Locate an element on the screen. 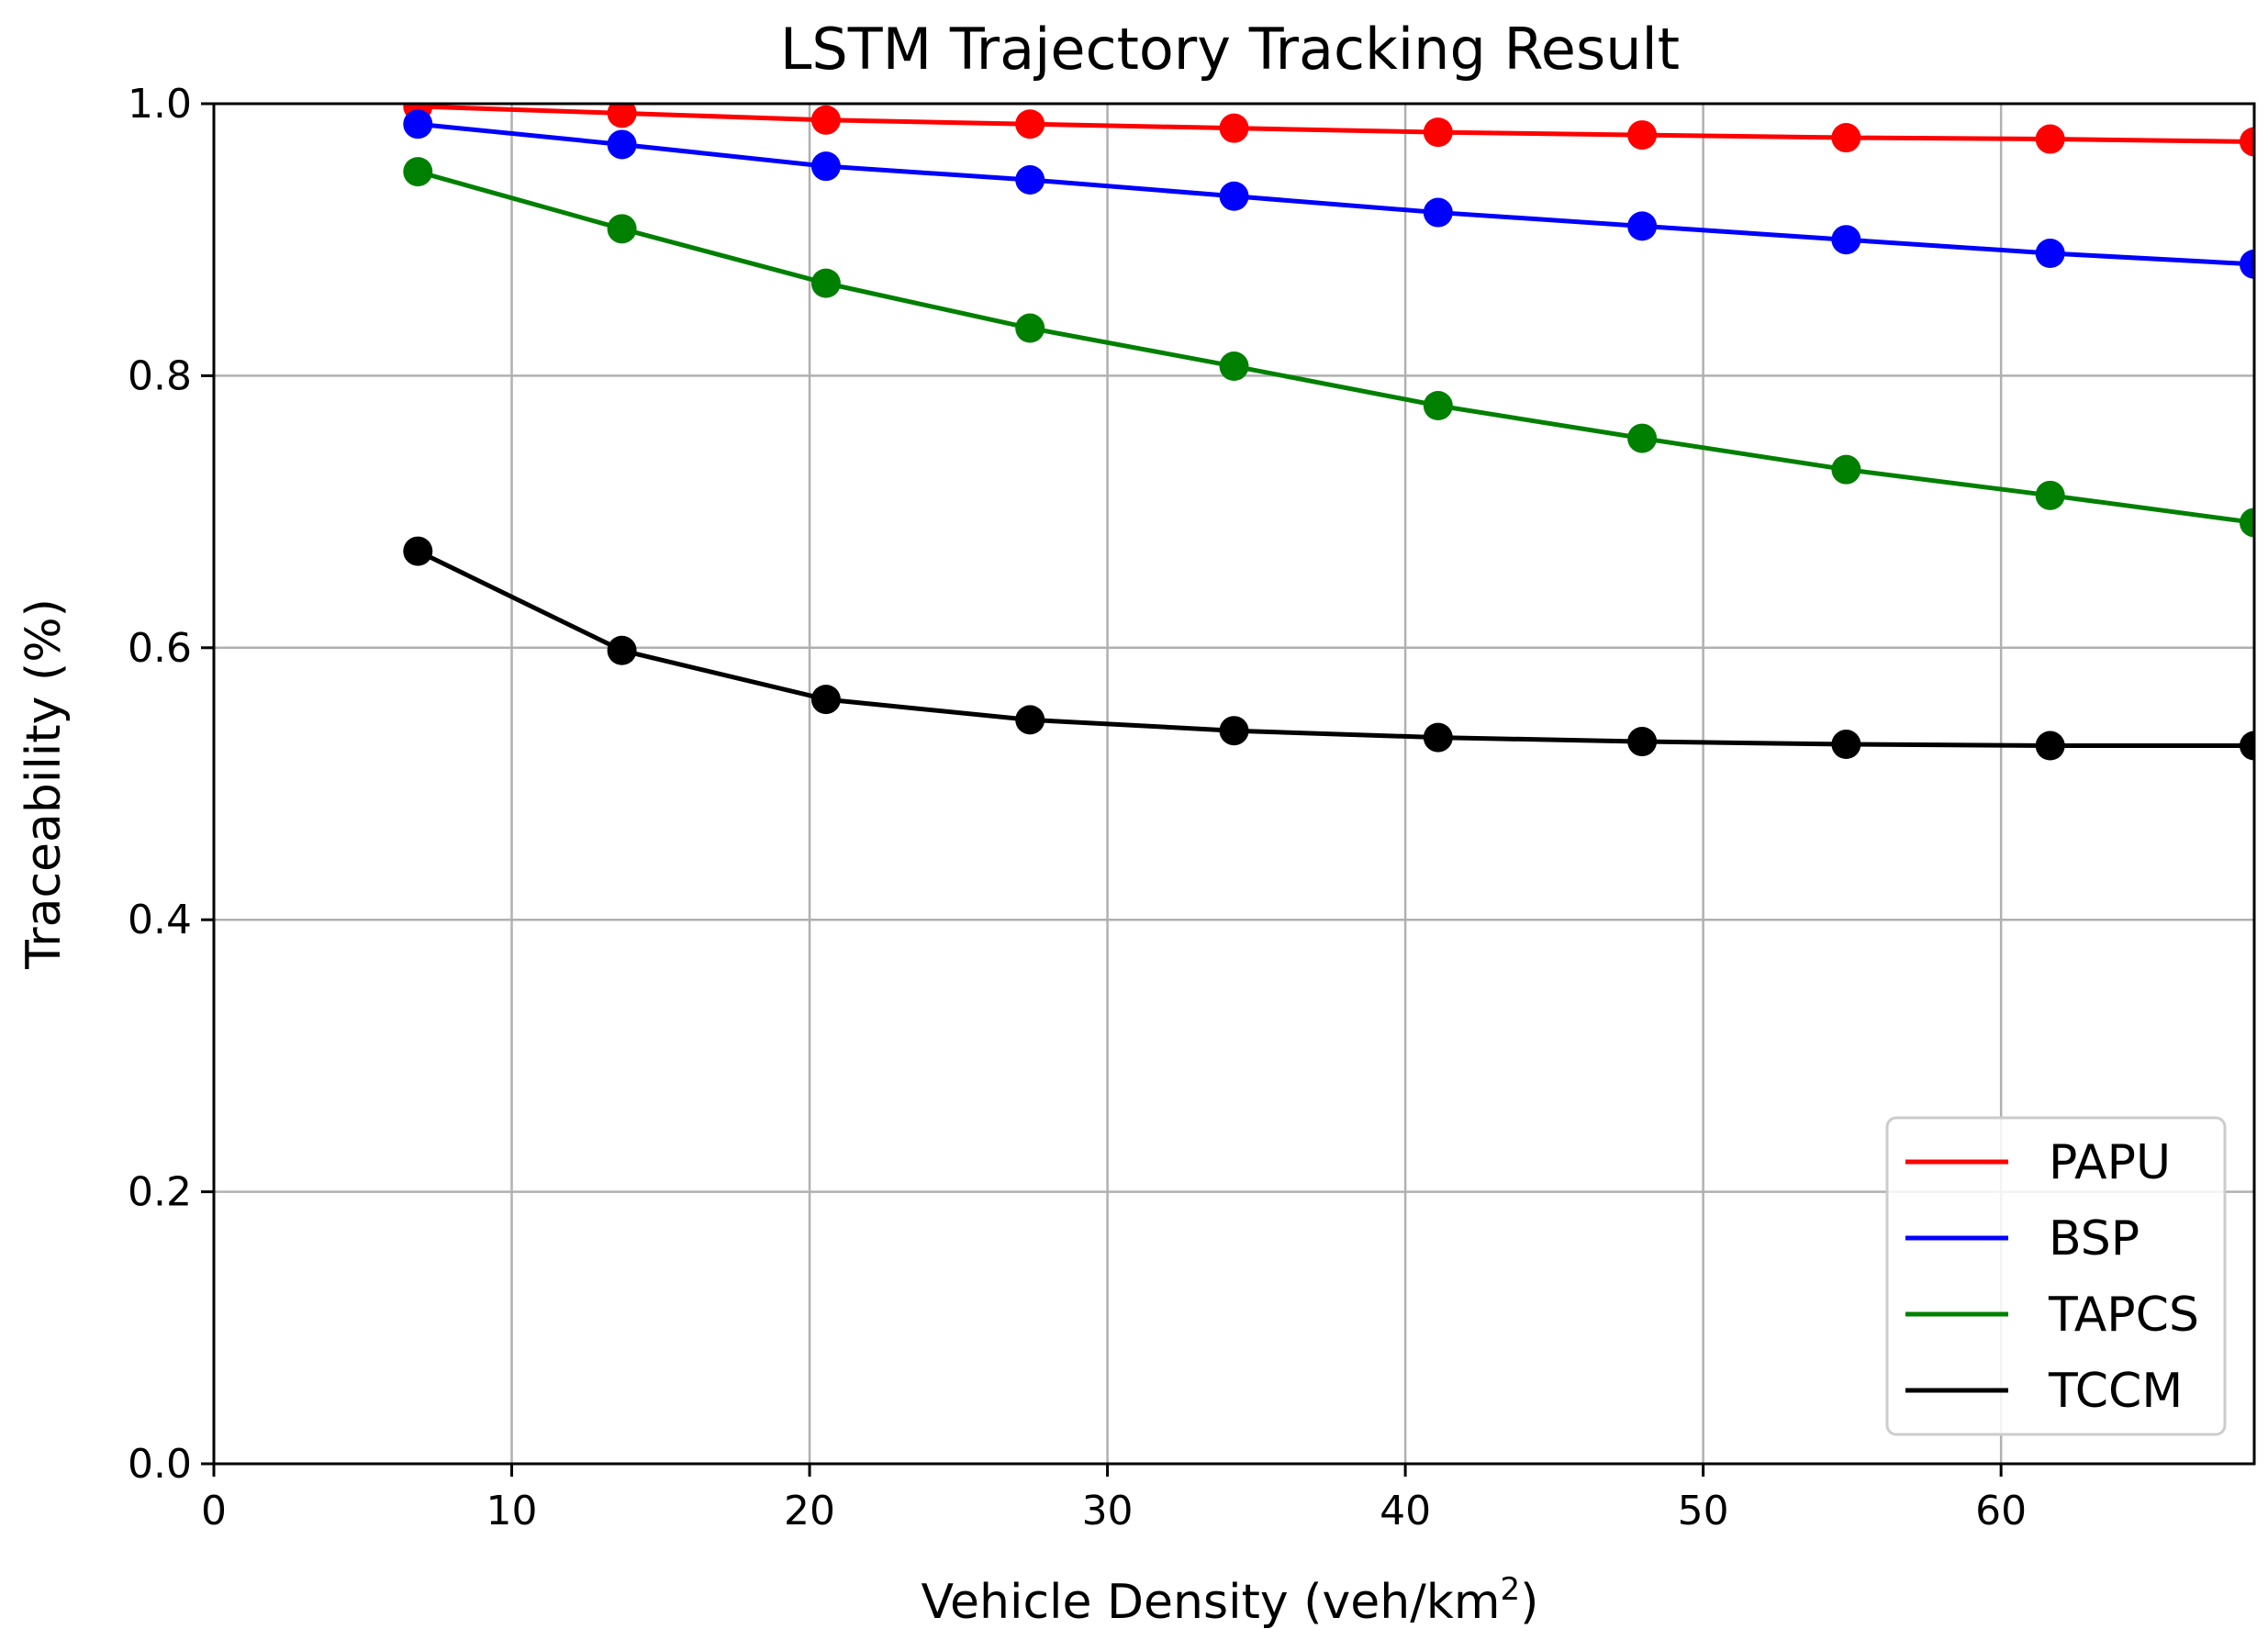 The image size is (2268, 1651). x-tick-label: 30 is located at coordinates (1108, 1511).